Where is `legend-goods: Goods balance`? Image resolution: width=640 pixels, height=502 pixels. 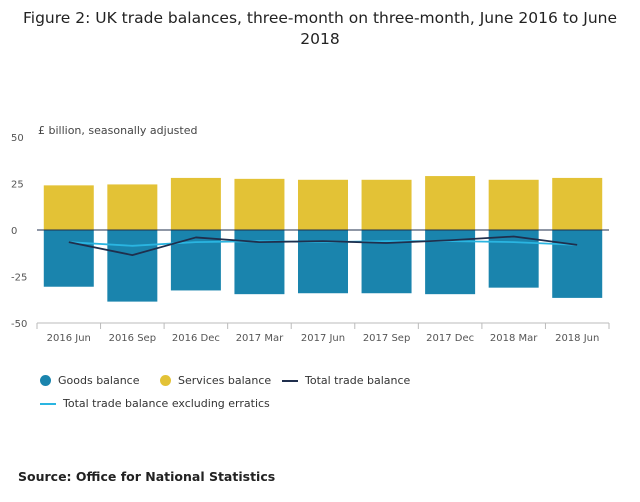 legend-goods: Goods balance is located at coordinates (90, 380).